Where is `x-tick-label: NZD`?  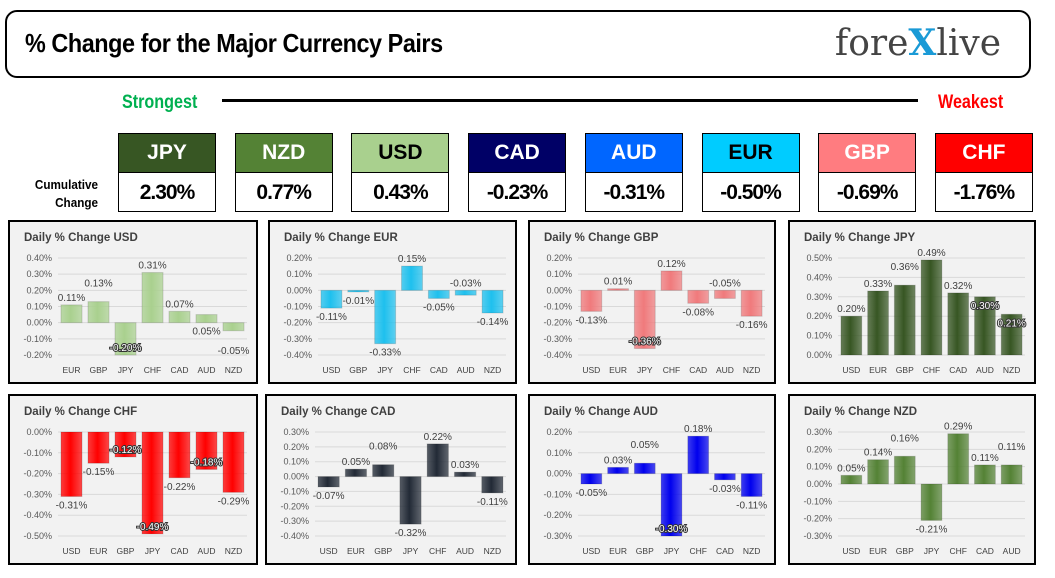
x-tick-label: NZD is located at coordinates (233, 551).